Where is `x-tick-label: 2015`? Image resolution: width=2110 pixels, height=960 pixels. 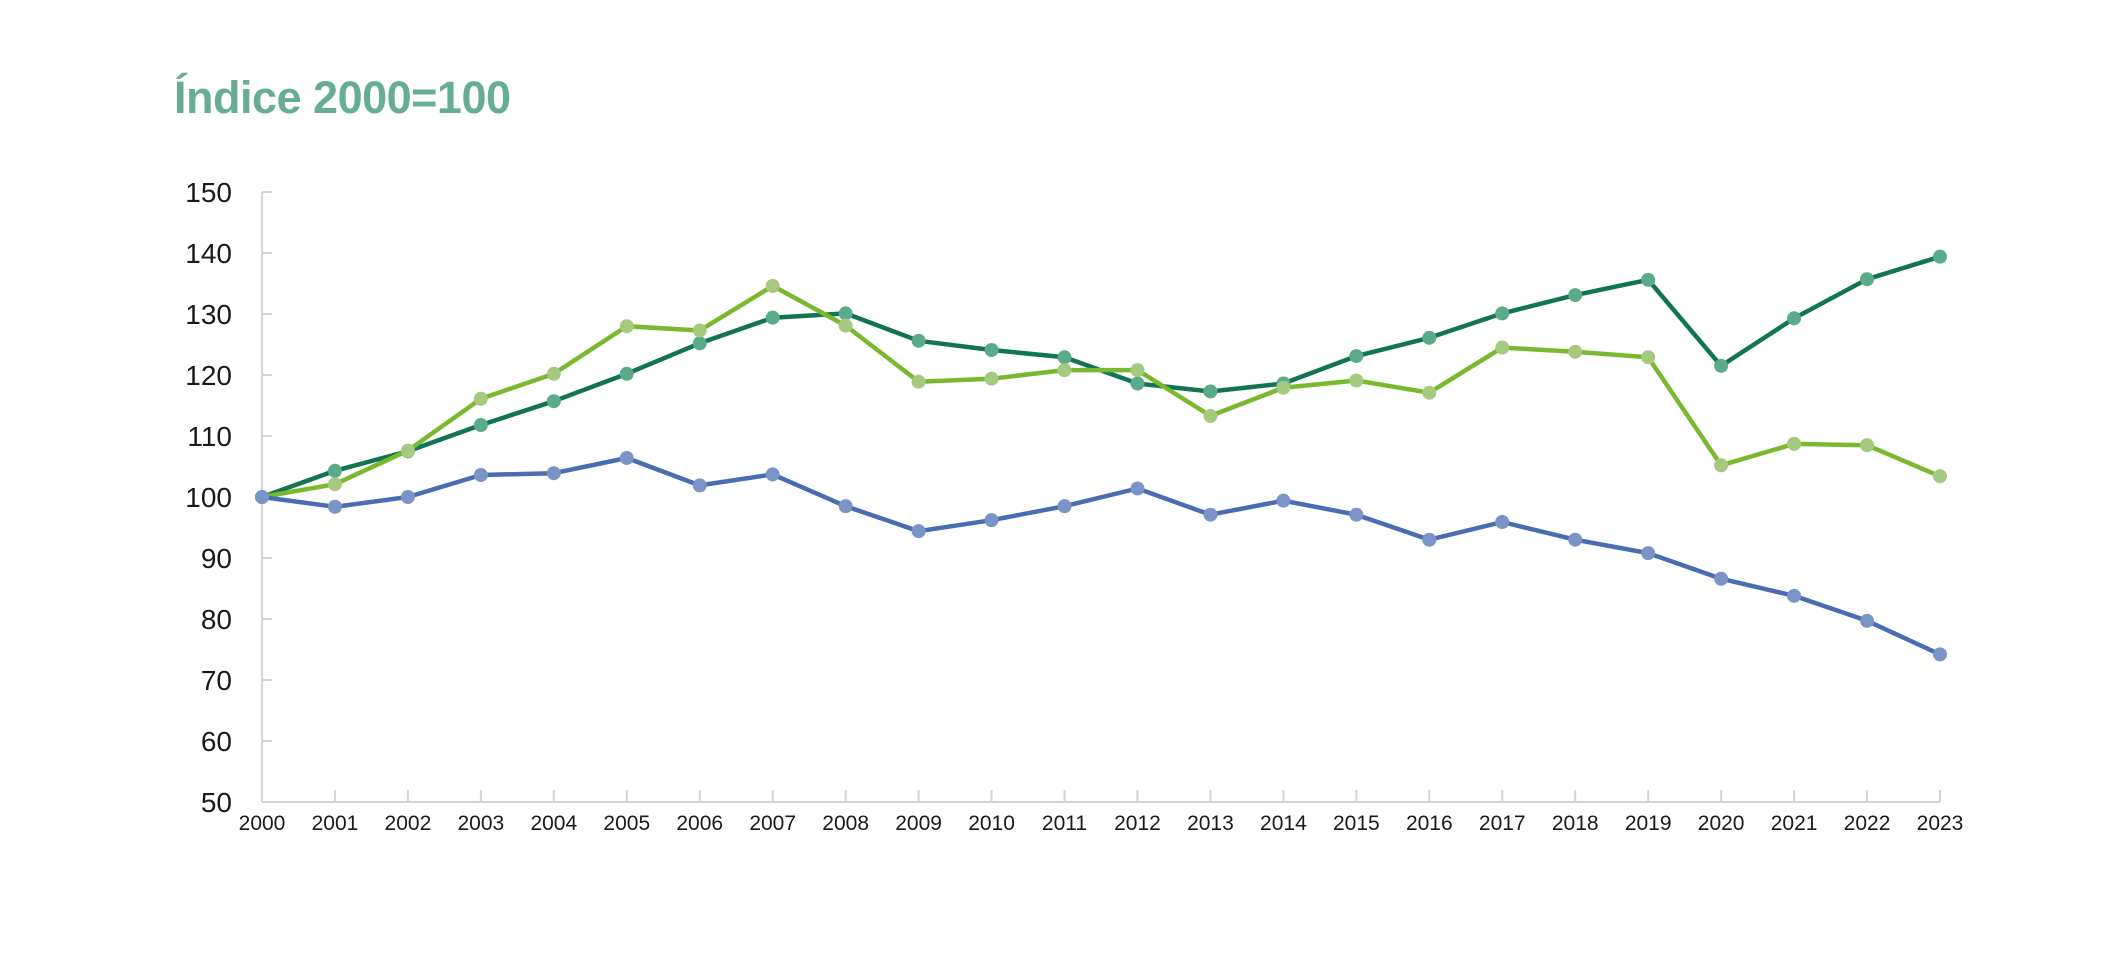 x-tick-label: 2015 is located at coordinates (1356, 823).